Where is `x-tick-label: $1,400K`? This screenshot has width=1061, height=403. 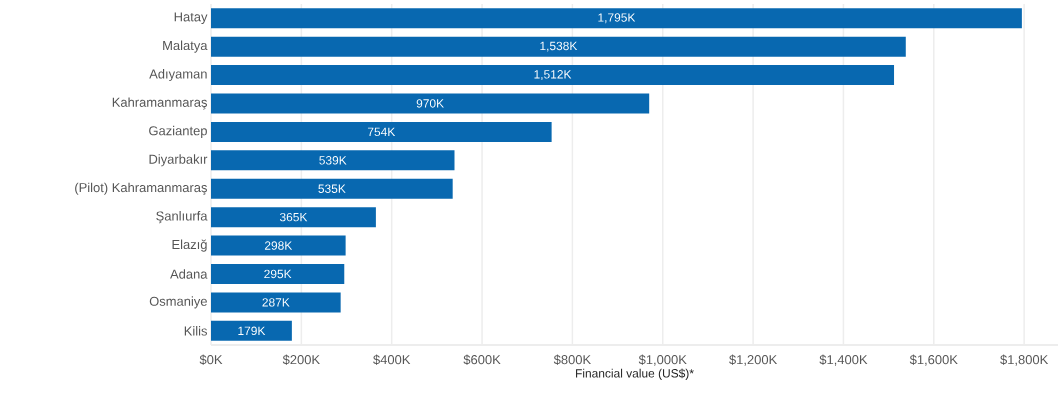 x-tick-label: $1,400K is located at coordinates (843, 360).